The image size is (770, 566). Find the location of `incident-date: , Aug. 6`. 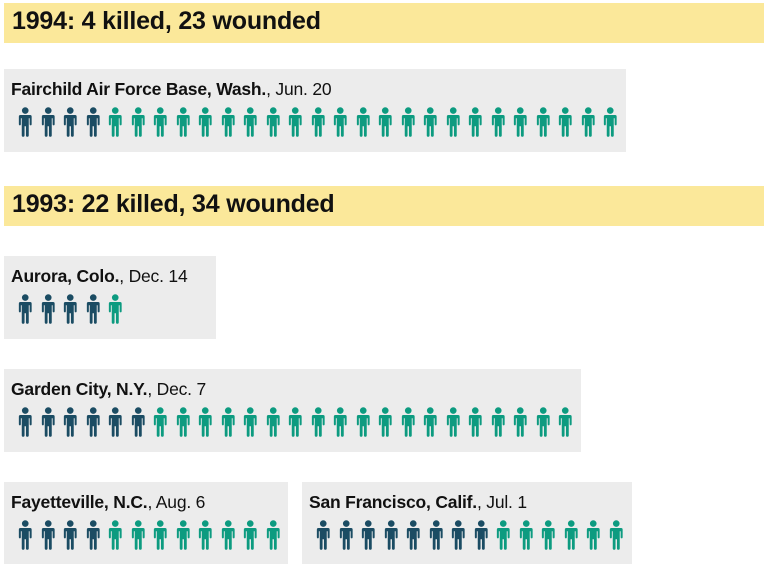

incident-date: , Aug. 6 is located at coordinates (176, 502).